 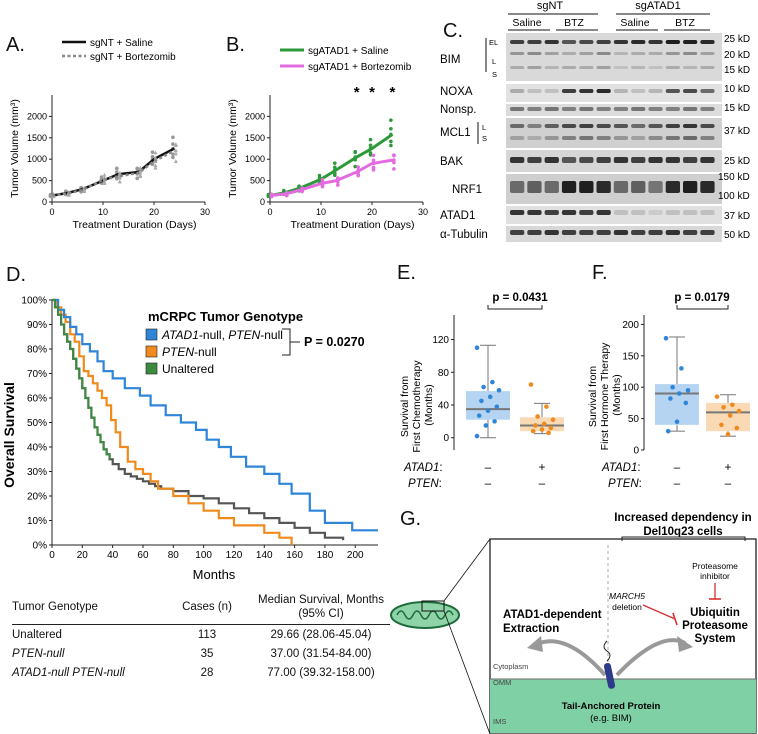 What do you see at coordinates (455, 133) in the screenshot?
I see `blot-mcl1: MCL1` at bounding box center [455, 133].